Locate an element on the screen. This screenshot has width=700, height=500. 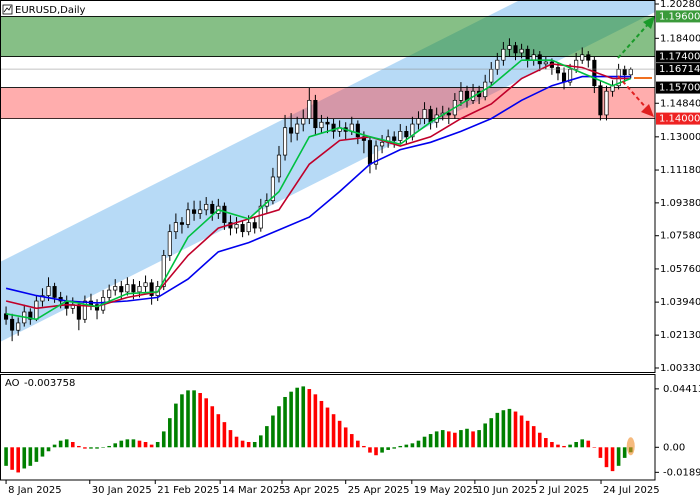
level-label: 1.17400 is located at coordinates (679, 57).